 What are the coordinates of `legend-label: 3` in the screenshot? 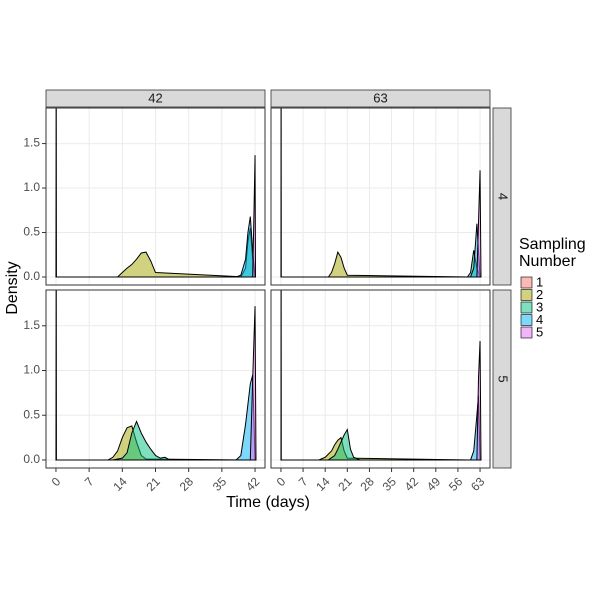 It's located at (539, 306).